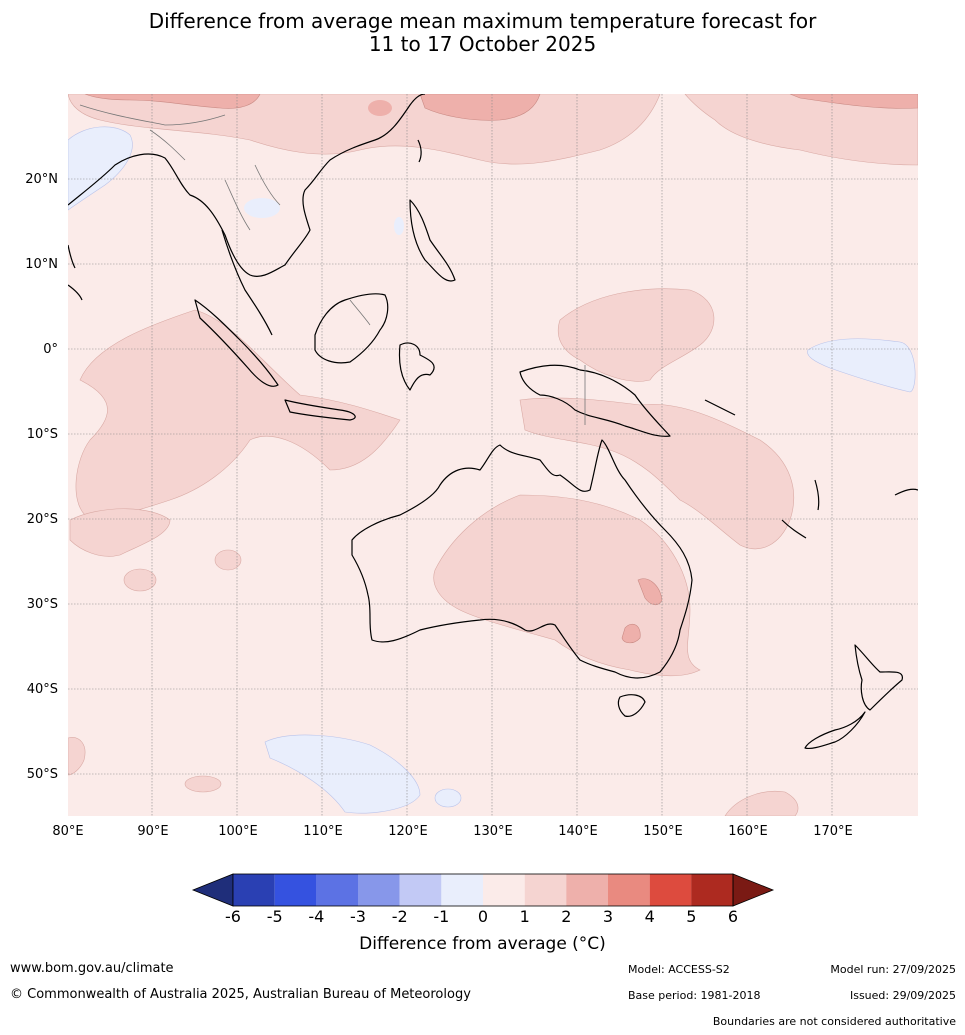  Describe the element at coordinates (493, 831) in the screenshot. I see `lon-label-130e: 130°E` at that location.